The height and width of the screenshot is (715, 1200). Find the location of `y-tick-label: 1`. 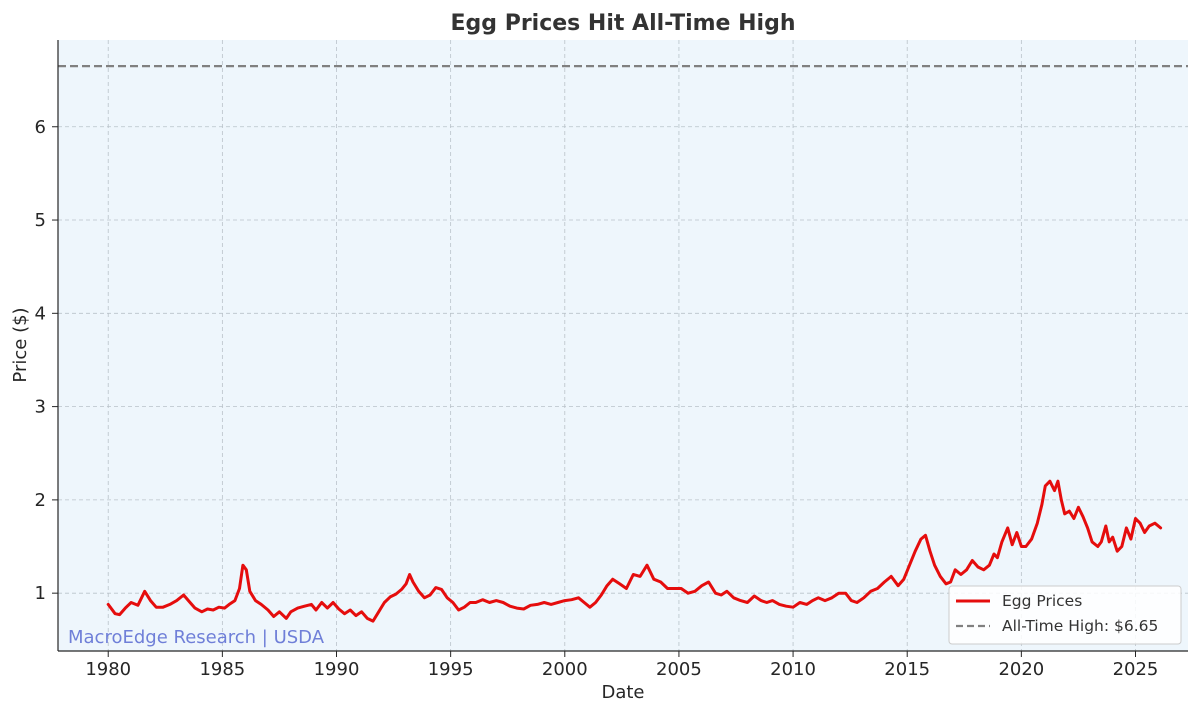

y-tick-label: 1 is located at coordinates (40, 593).